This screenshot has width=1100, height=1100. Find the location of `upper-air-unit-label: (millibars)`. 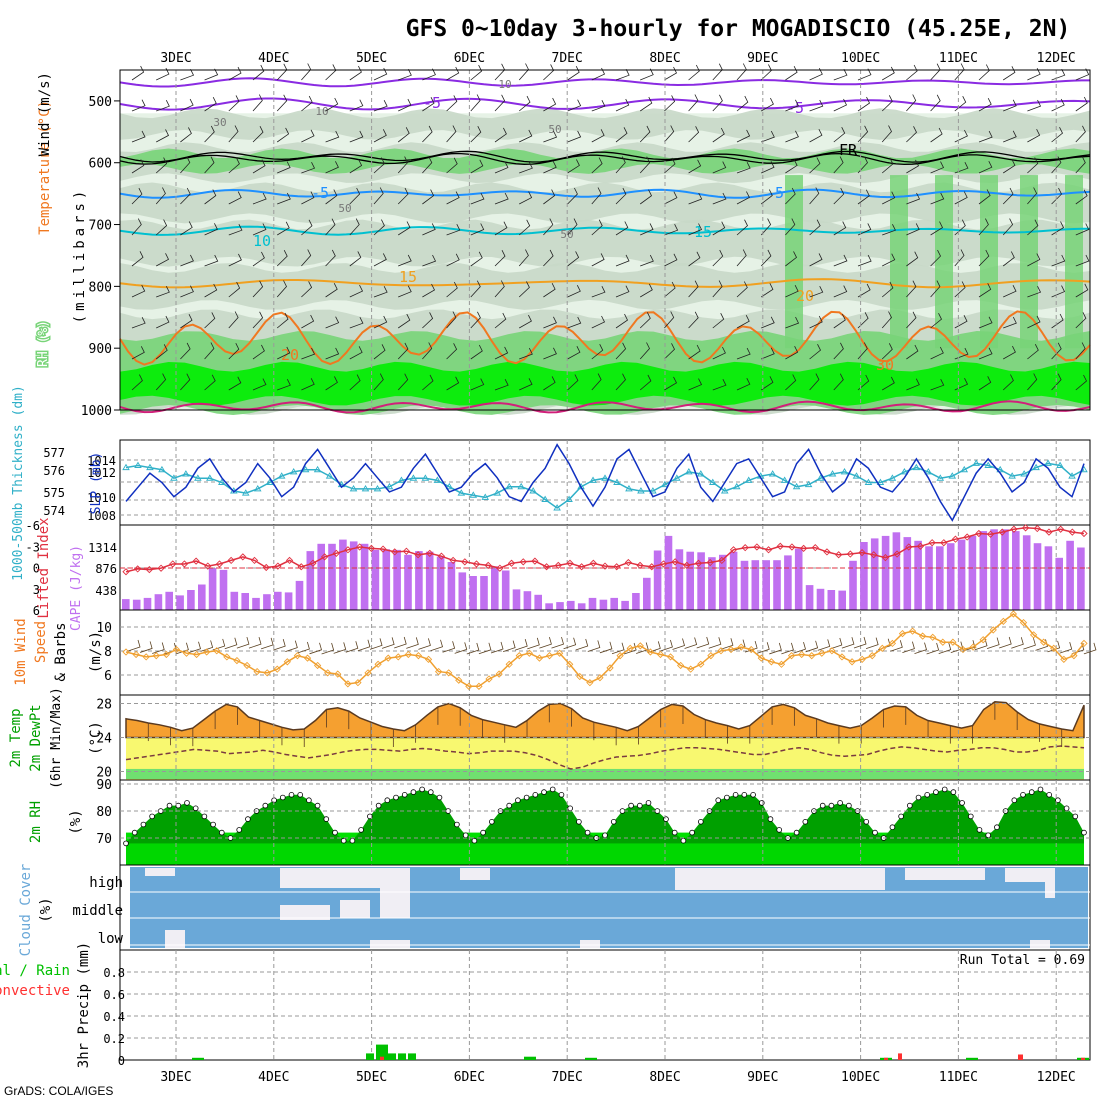

upper-air-unit-label: (millibars) is located at coordinates (80, 255).